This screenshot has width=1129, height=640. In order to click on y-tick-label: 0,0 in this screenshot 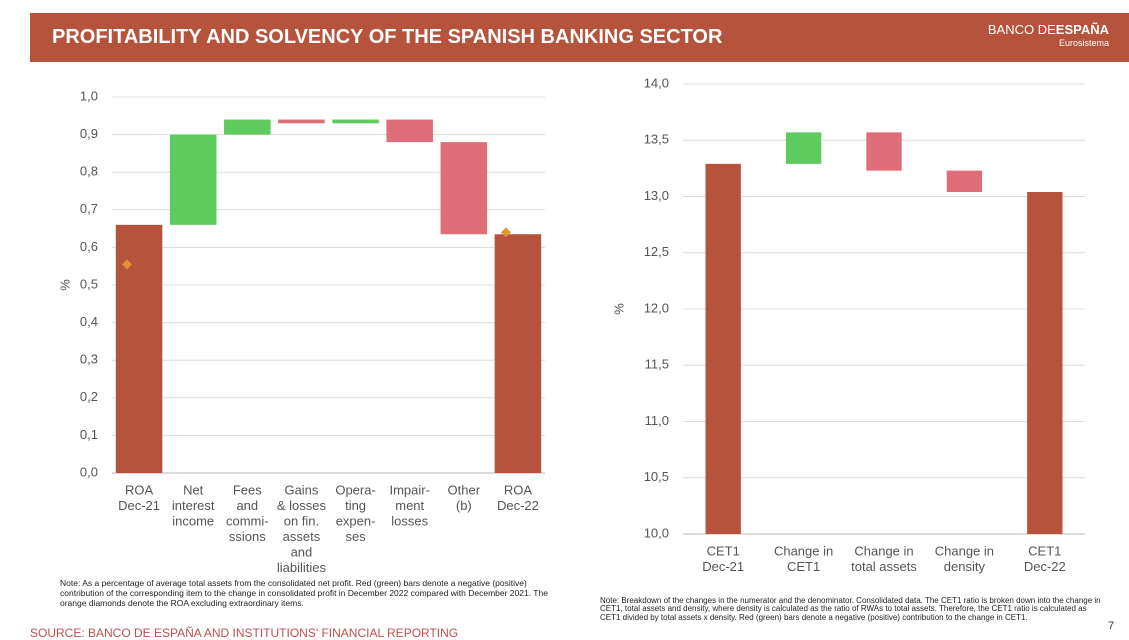, I will do `click(89, 471)`.